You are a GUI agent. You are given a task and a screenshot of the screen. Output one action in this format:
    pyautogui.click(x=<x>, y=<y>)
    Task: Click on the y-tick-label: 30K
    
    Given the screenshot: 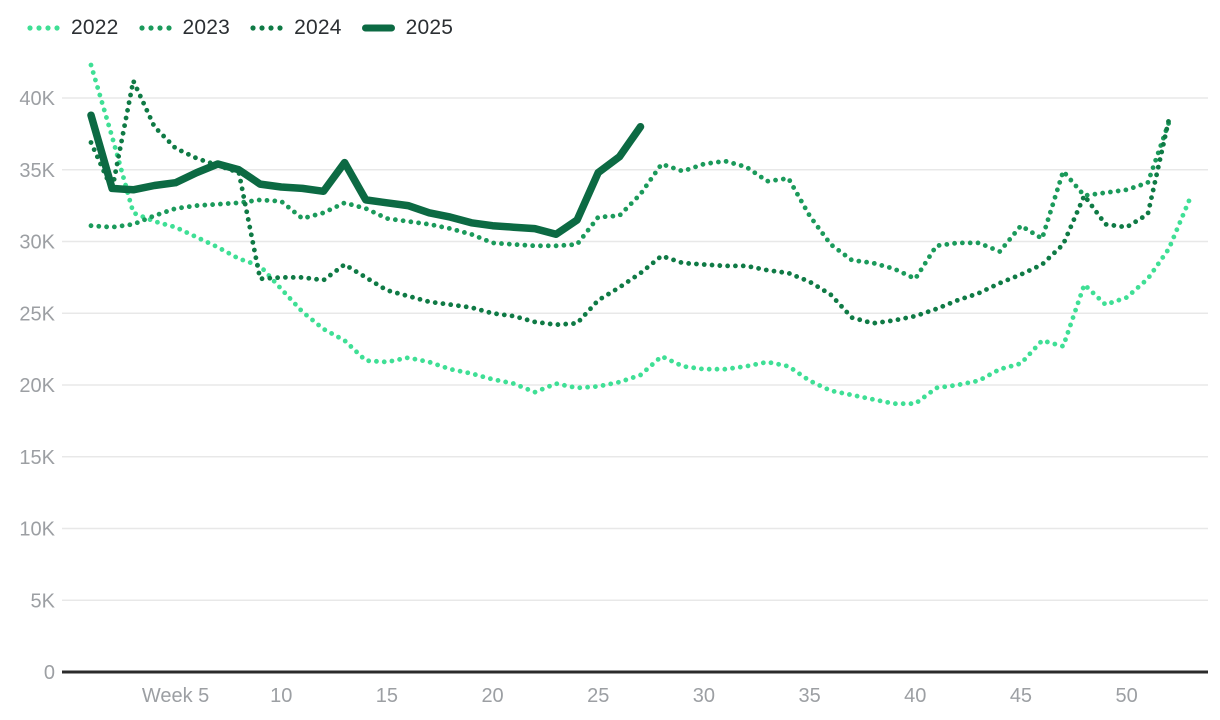 What is the action you would take?
    pyautogui.click(x=37, y=243)
    